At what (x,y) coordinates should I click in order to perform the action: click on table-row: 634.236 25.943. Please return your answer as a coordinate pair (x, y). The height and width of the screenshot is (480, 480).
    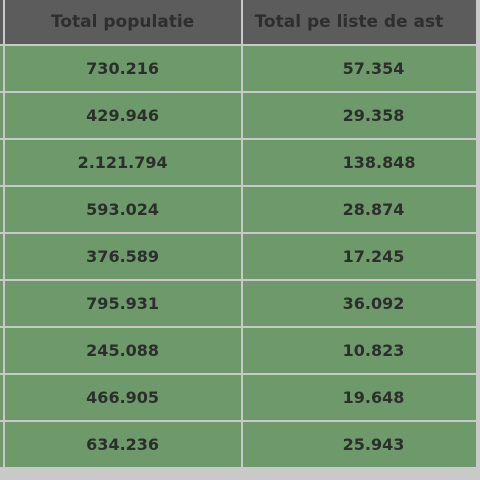
    Looking at the image, I should click on (238, 444).